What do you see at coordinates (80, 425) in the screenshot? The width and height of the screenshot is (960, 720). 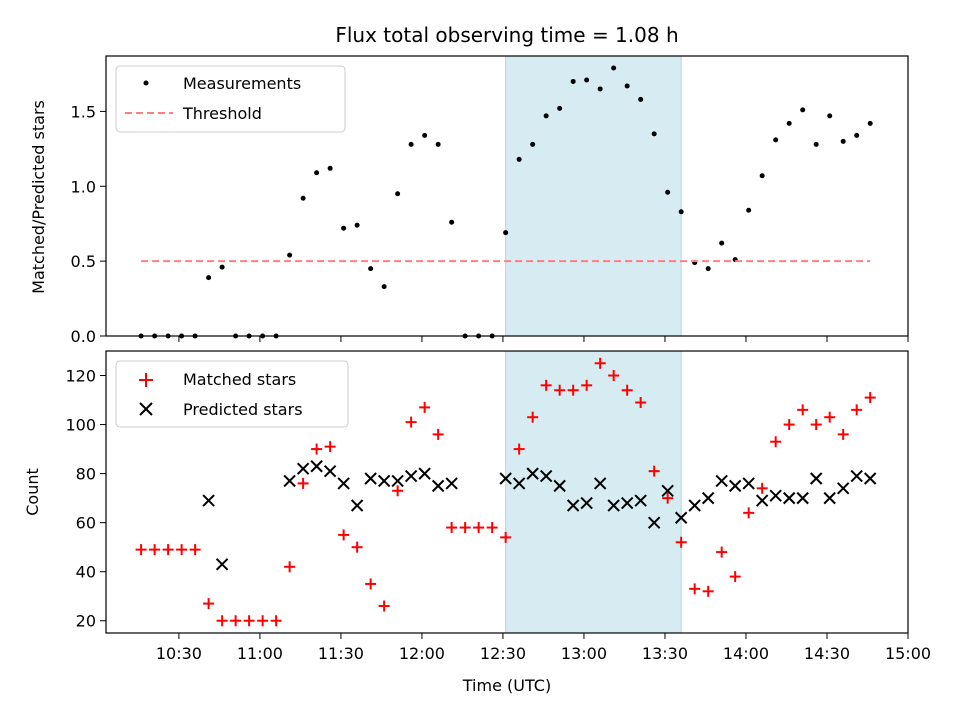 I see `y-tick-label: 100` at bounding box center [80, 425].